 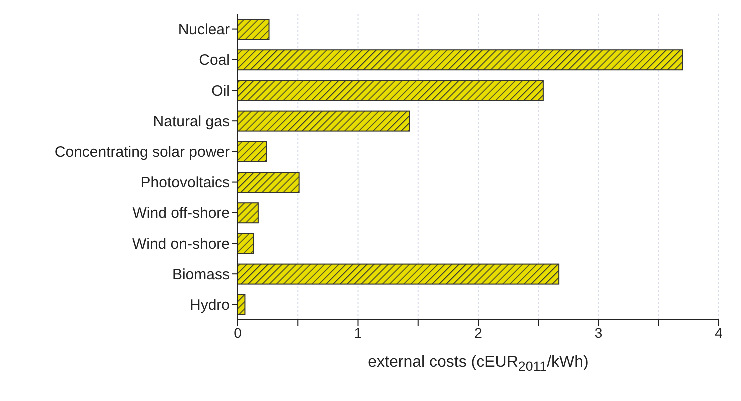 What do you see at coordinates (201, 275) in the screenshot?
I see `y-tick-label: Biomass` at bounding box center [201, 275].